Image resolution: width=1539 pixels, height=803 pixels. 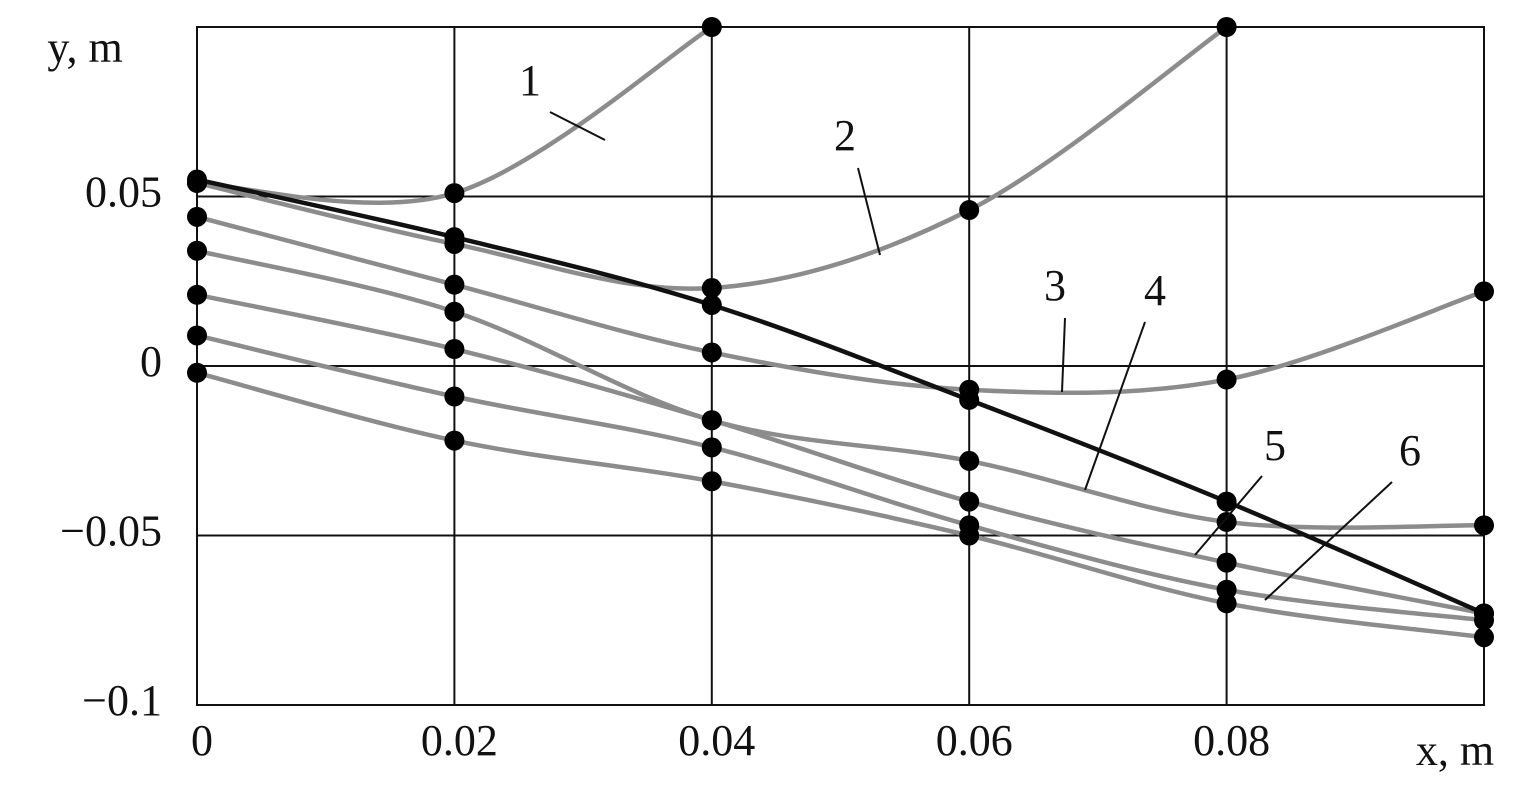 What do you see at coordinates (974, 740) in the screenshot?
I see `x-tick-label: 0.06` at bounding box center [974, 740].